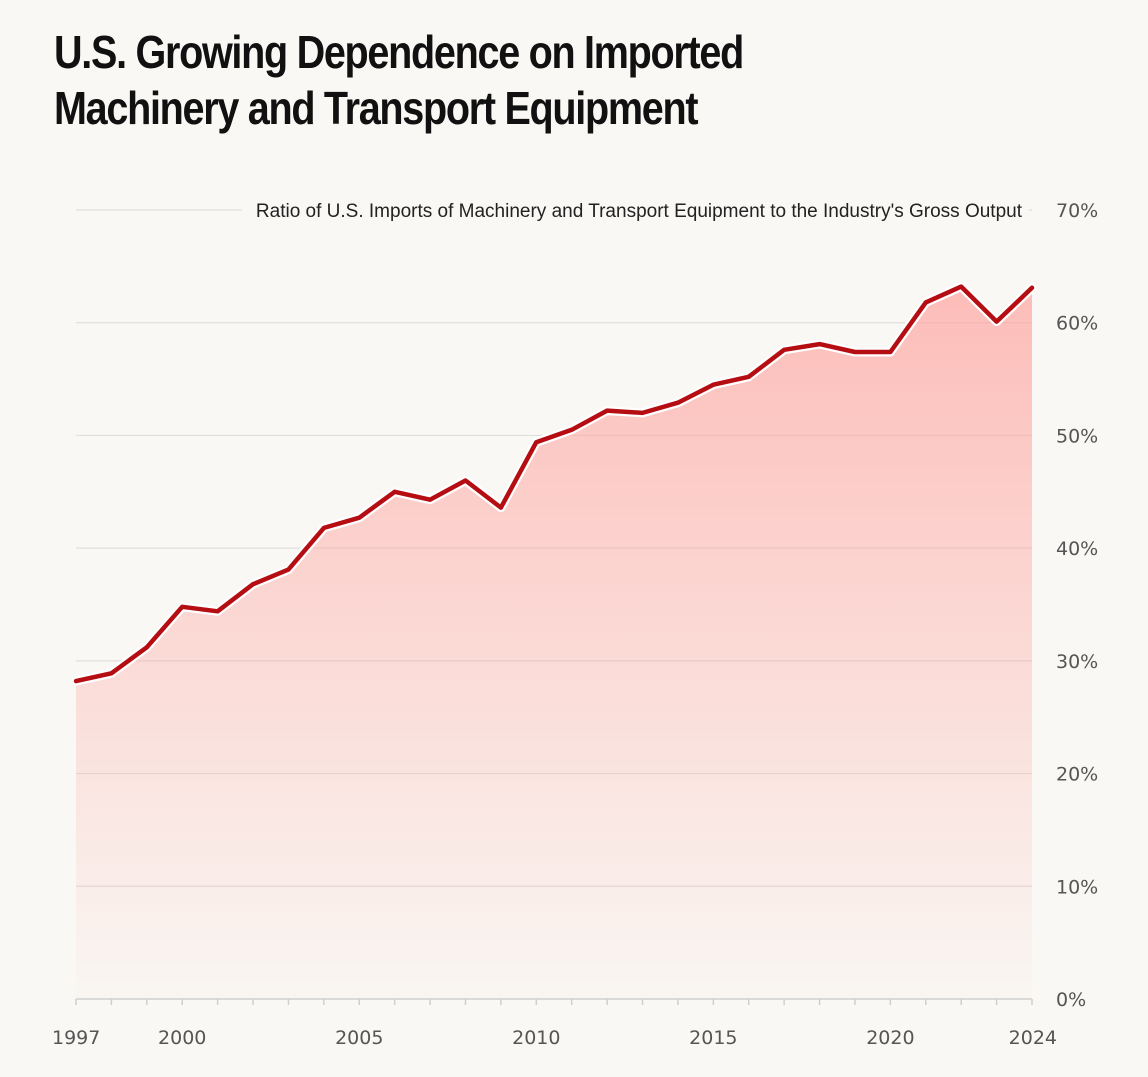 This screenshot has height=1077, width=1148. Describe the element at coordinates (399, 52) in the screenshot. I see `title-line-1: U.S. Growing Dependence on Imported` at that location.